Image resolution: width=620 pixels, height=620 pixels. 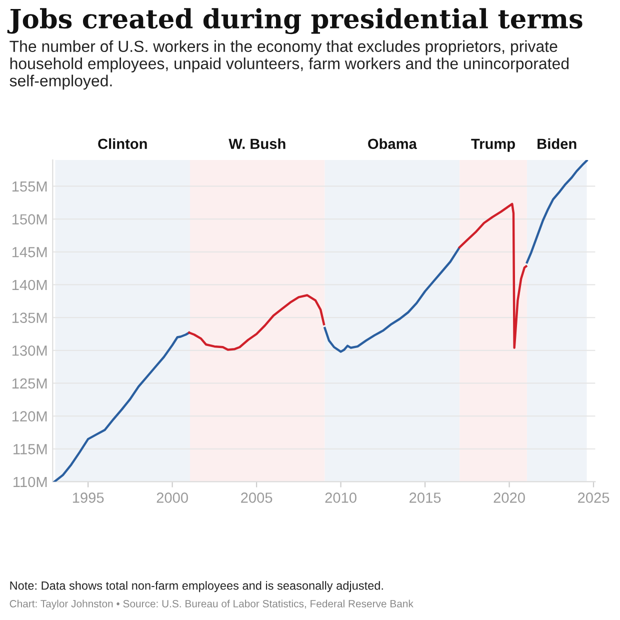 What do you see at coordinates (29, 252) in the screenshot?
I see `y-tick-label: 145M` at bounding box center [29, 252].